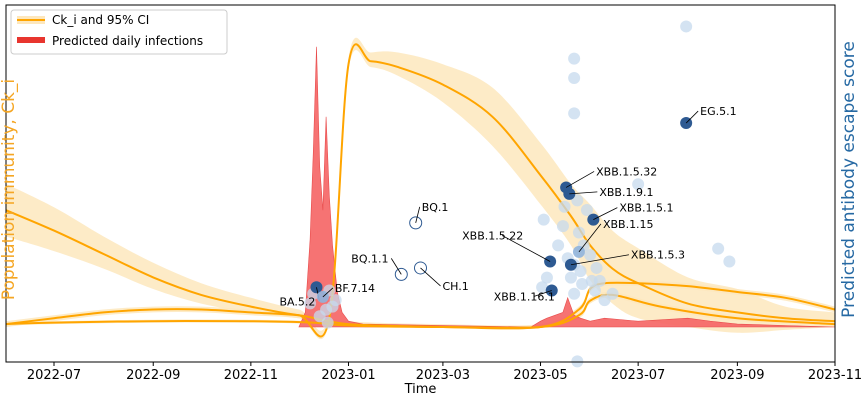 Image resolution: width=865 pixels, height=401 pixels. Describe the element at coordinates (443, 375) in the screenshot. I see `x-tick-label-4: 2023-03` at that location.